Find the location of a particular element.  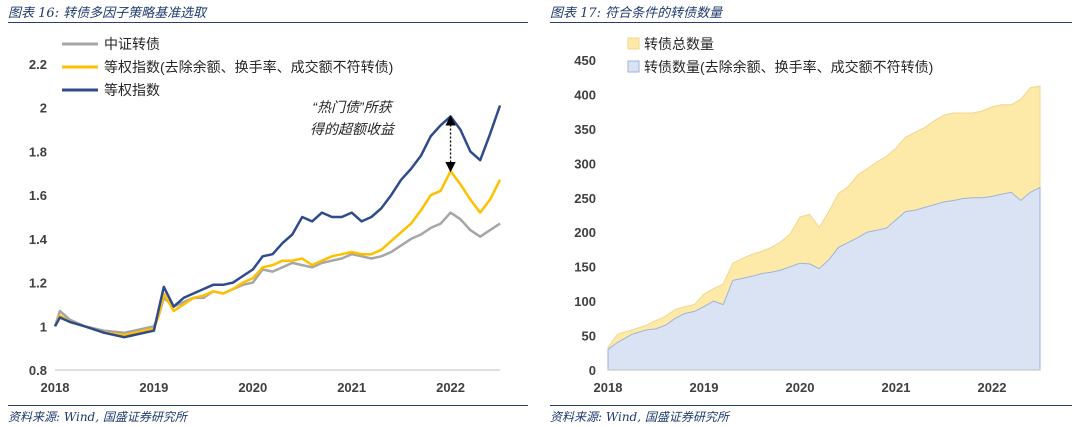

annotation-text-1: “热门债”所获 is located at coordinates (352, 107).